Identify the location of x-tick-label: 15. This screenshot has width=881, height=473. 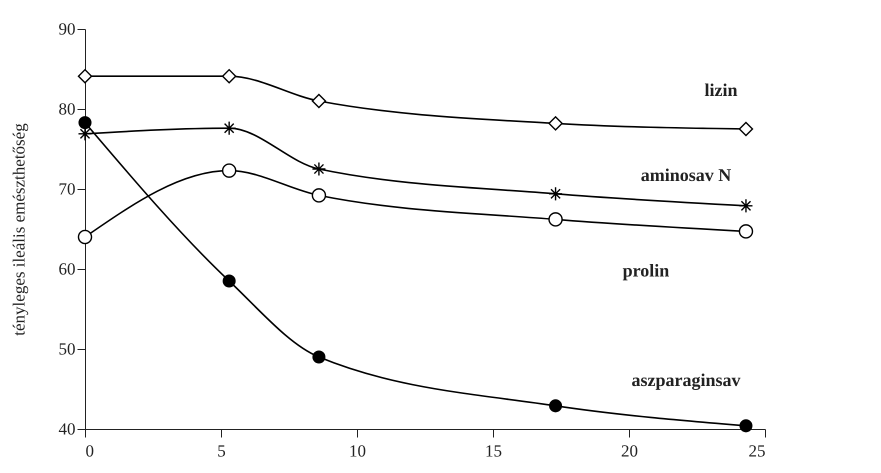
(493, 451).